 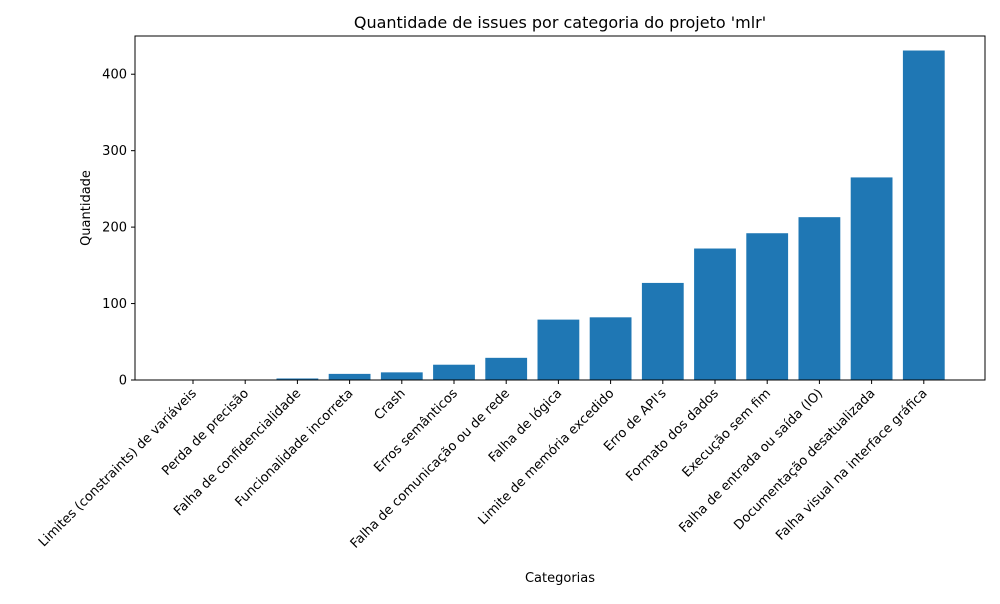 I want to click on x-tick-label: Crash, so click(x=390, y=404).